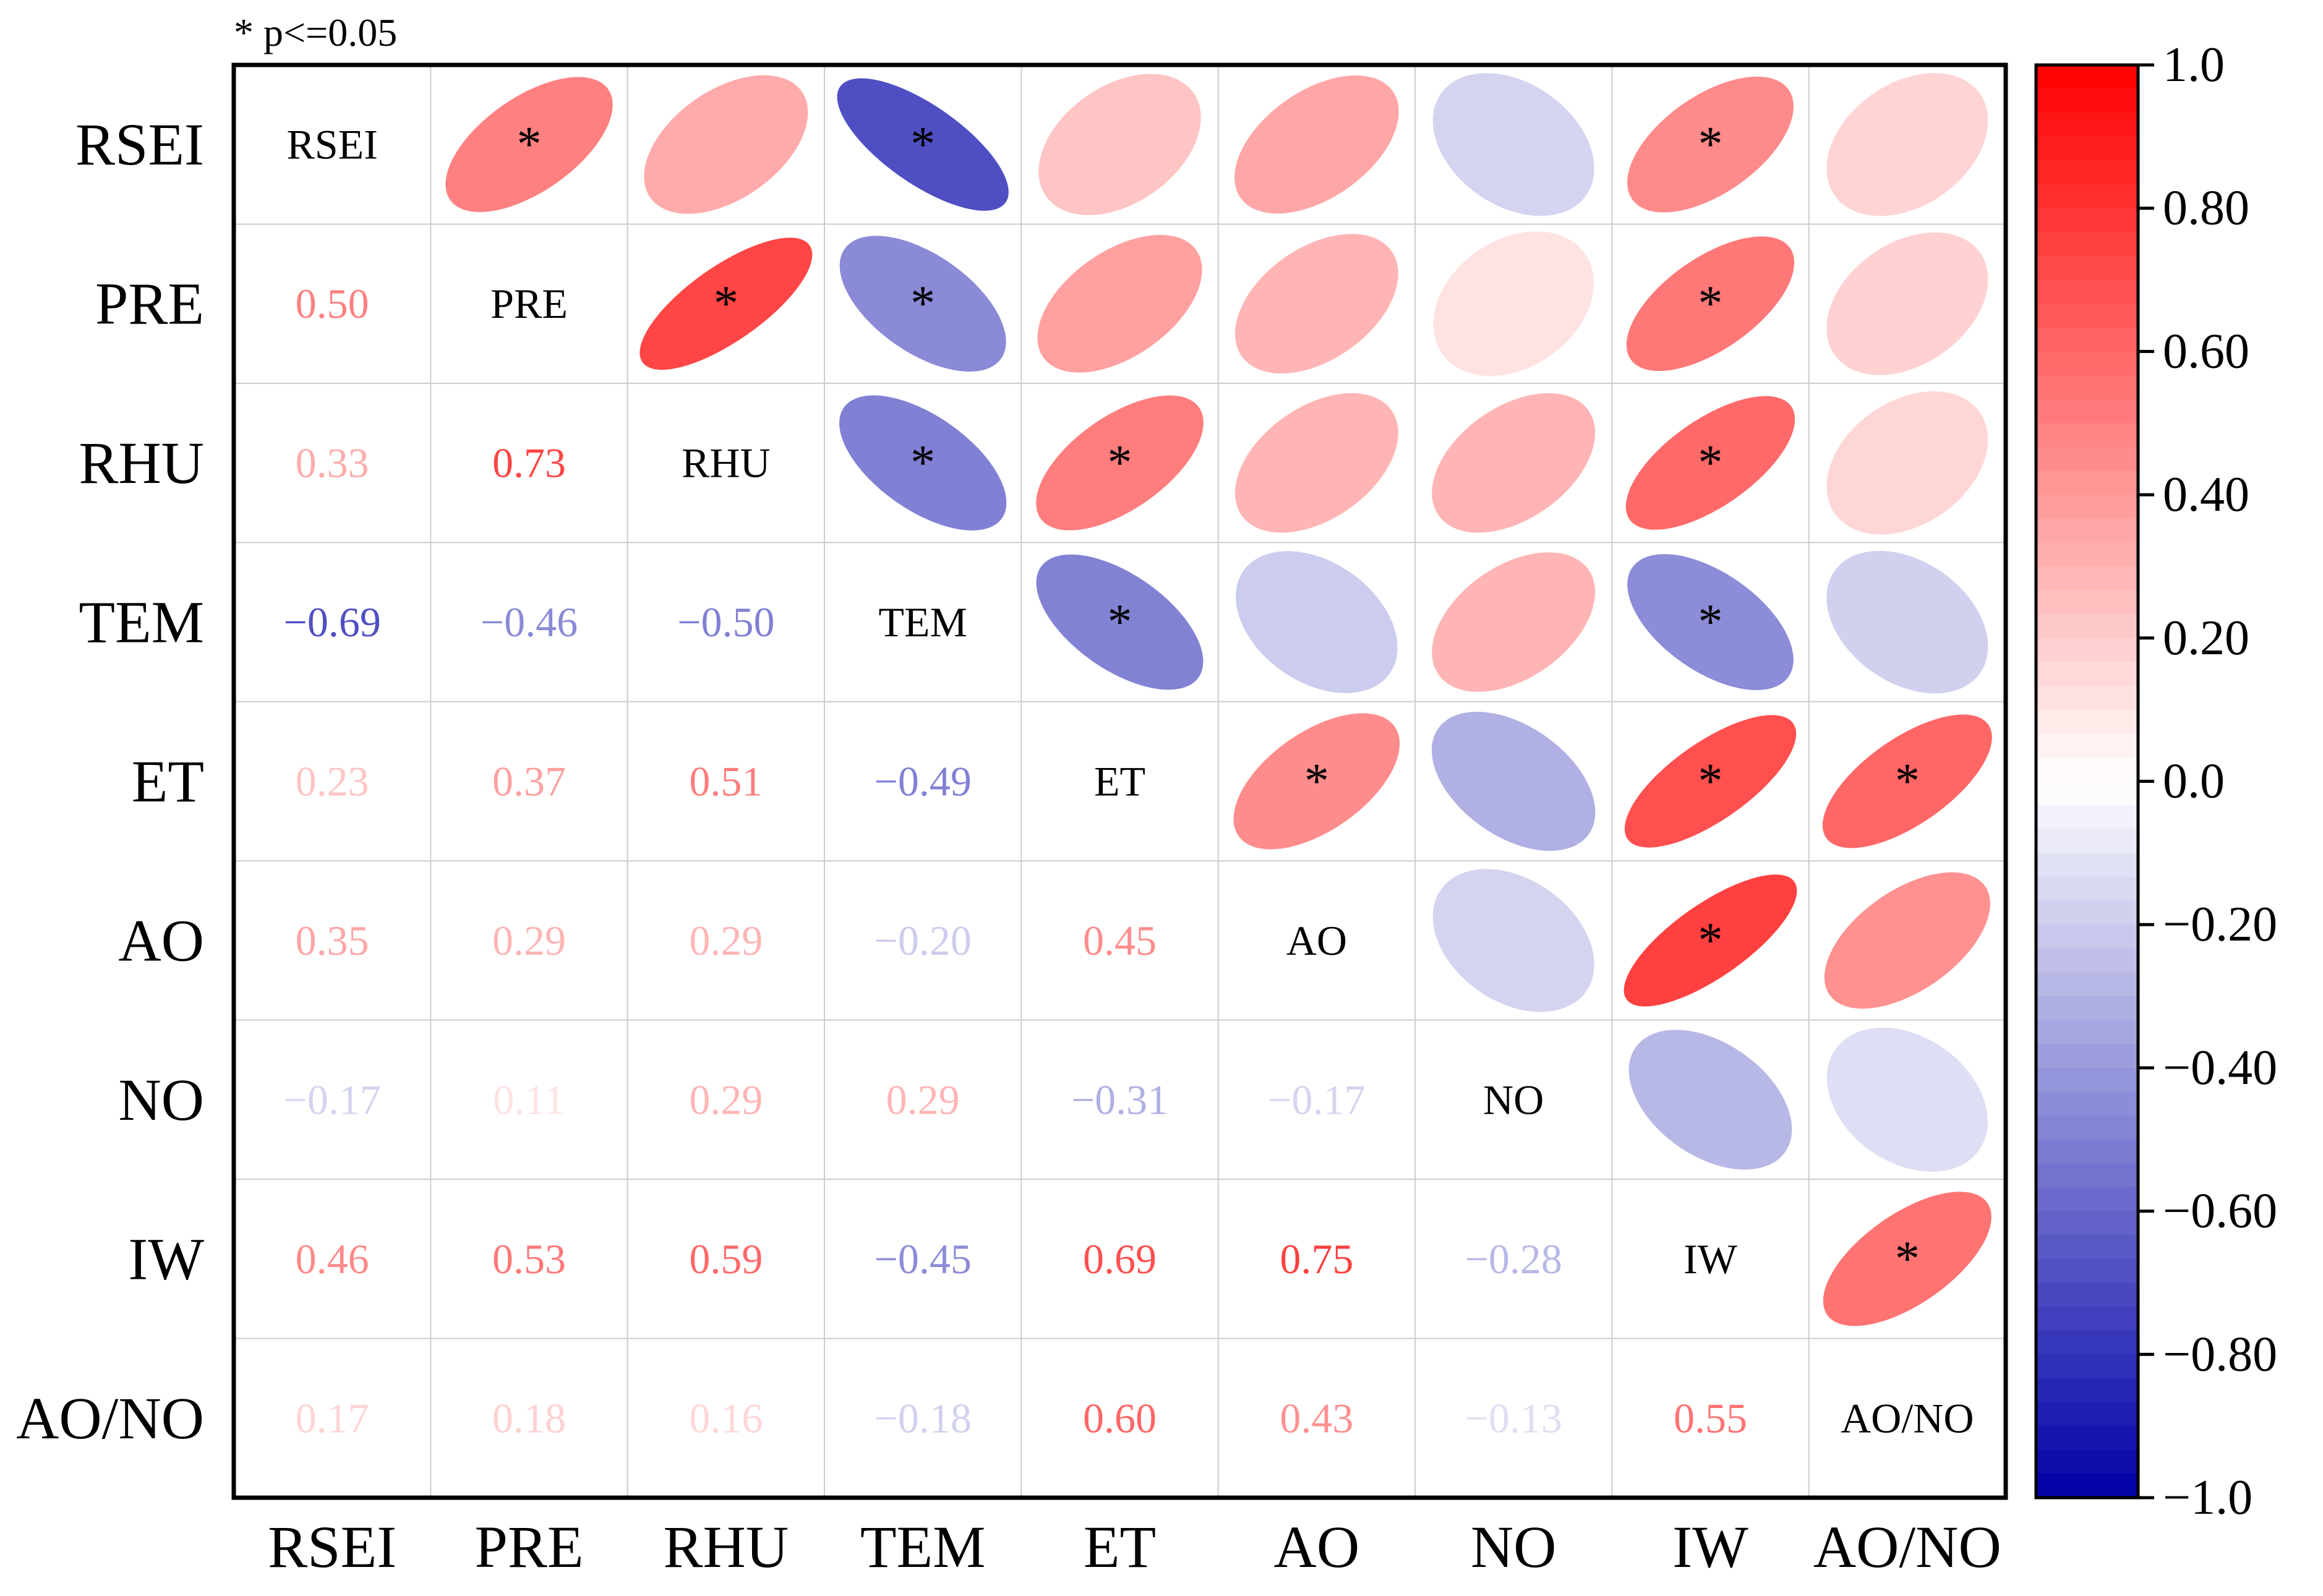  Describe the element at coordinates (333, 303) in the screenshot. I see `coefficient-pre-rsei: 0.50` at that location.